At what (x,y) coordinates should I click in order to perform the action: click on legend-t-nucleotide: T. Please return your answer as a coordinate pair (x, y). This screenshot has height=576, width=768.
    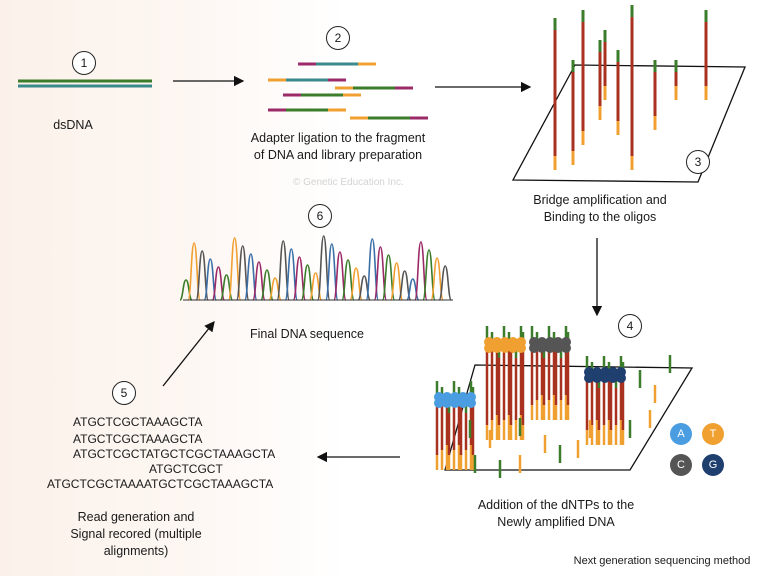
    Looking at the image, I should click on (713, 434).